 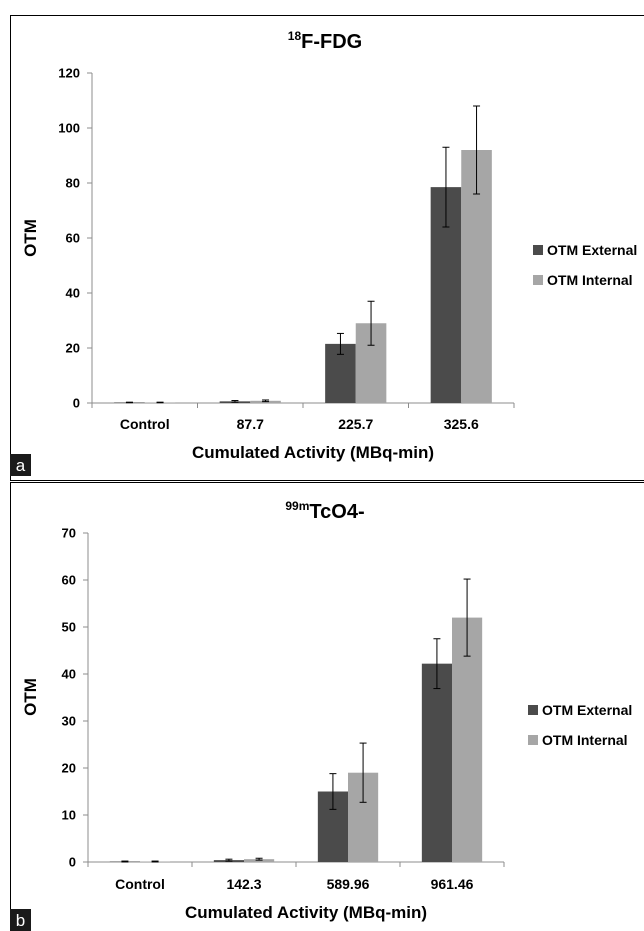 What do you see at coordinates (69, 73) in the screenshot?
I see `y-tick-label: 120` at bounding box center [69, 73].